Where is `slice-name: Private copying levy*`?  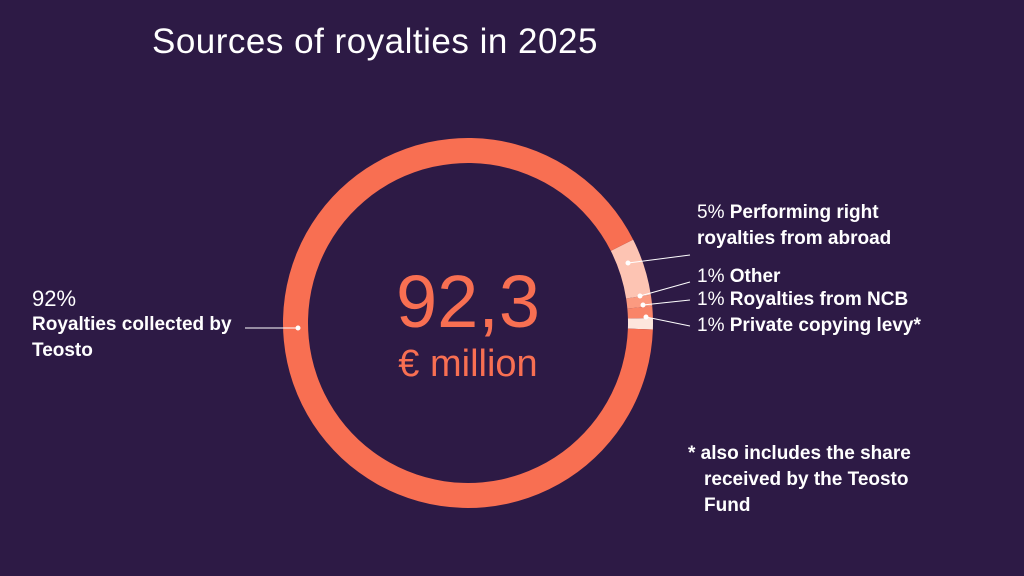
slice-name: Private copying levy* is located at coordinates (825, 325).